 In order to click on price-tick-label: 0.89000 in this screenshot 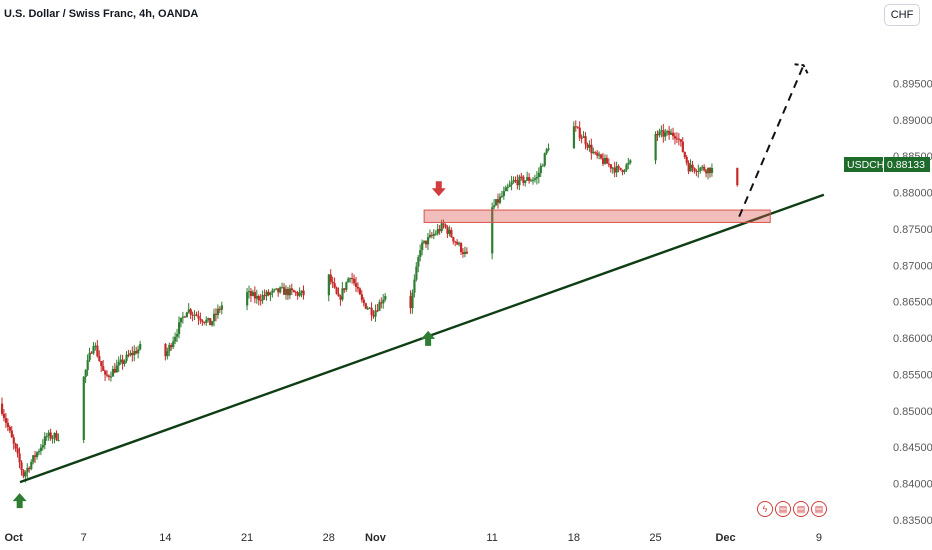, I will do `click(912, 121)`.